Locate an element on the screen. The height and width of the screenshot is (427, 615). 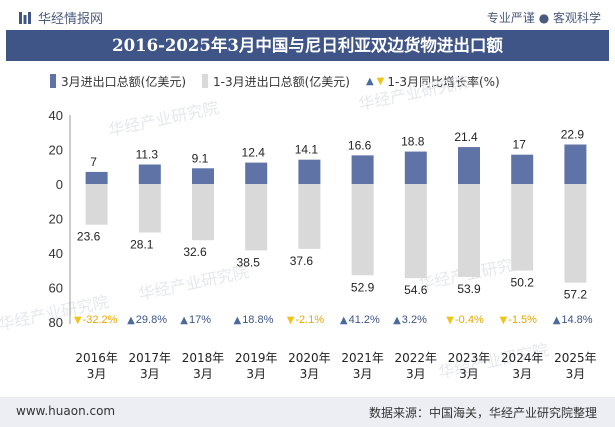
y-tick-label: 20 is located at coordinates (56, 150).